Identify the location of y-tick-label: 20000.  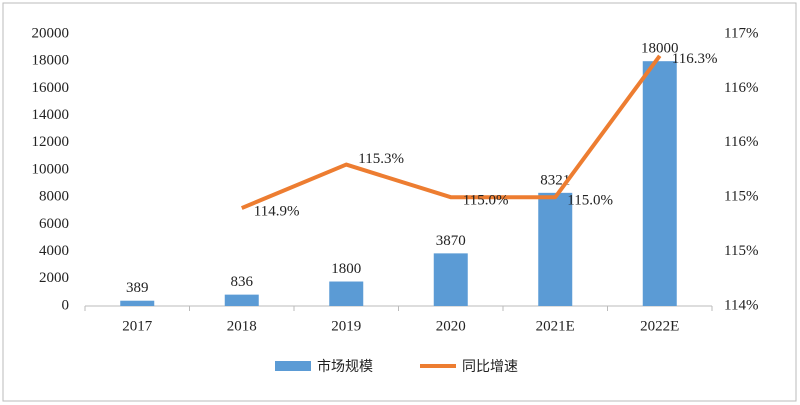
(51, 33).